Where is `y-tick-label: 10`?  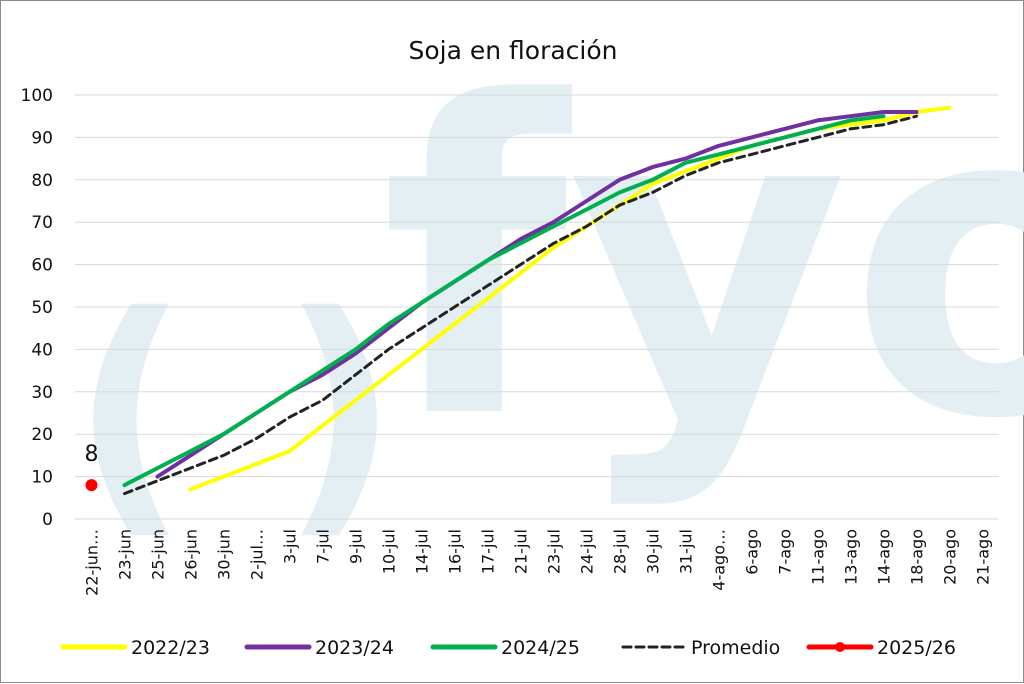
y-tick-label: 10 is located at coordinates (42, 478).